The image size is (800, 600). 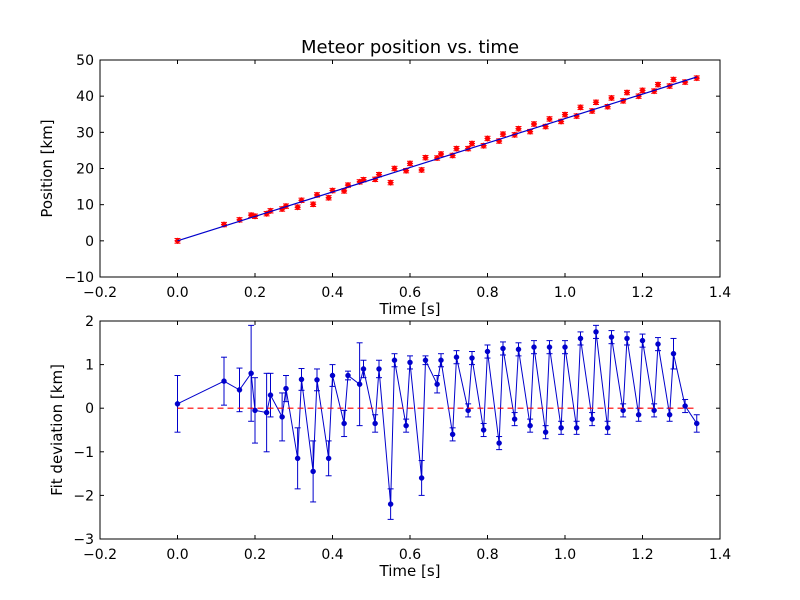 I want to click on deviation-x-tick-label: 0.4, so click(x=332, y=555).